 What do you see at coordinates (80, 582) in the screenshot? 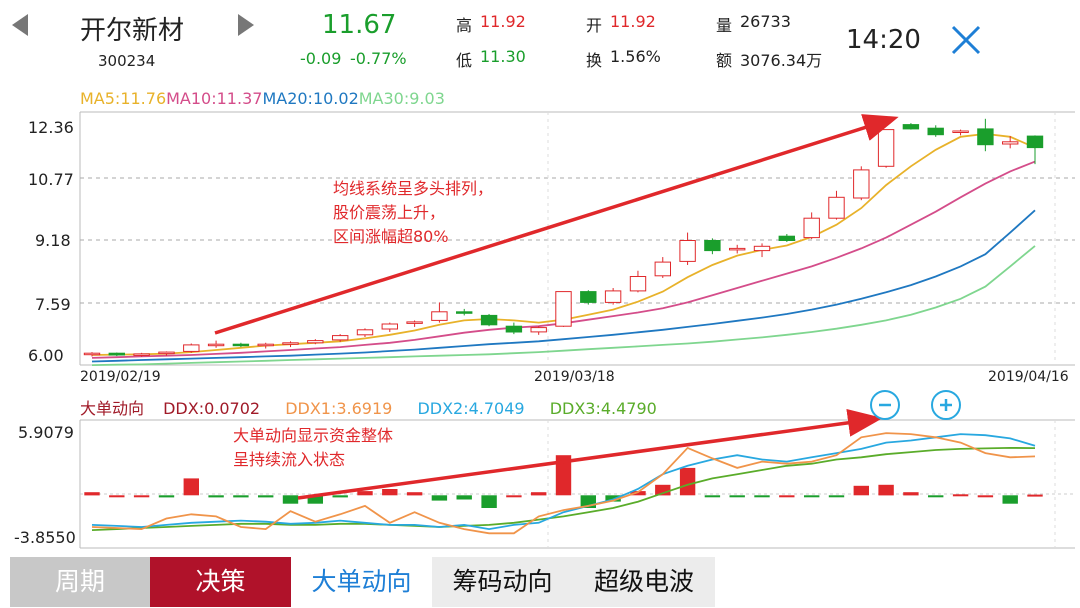
I see `tab-period: 周期` at bounding box center [80, 582].